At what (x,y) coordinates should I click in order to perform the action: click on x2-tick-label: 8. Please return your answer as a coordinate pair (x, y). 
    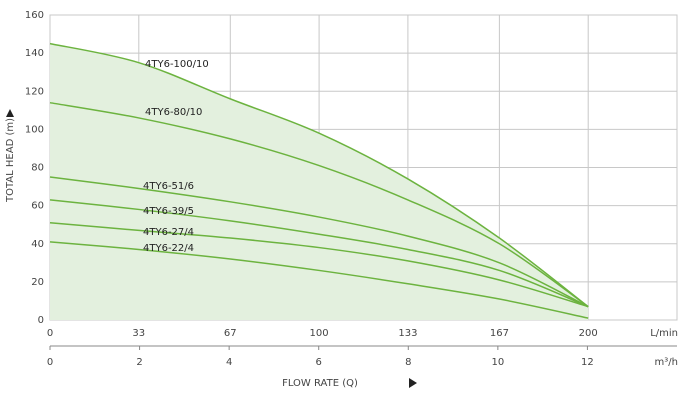
    Looking at the image, I should click on (408, 362).